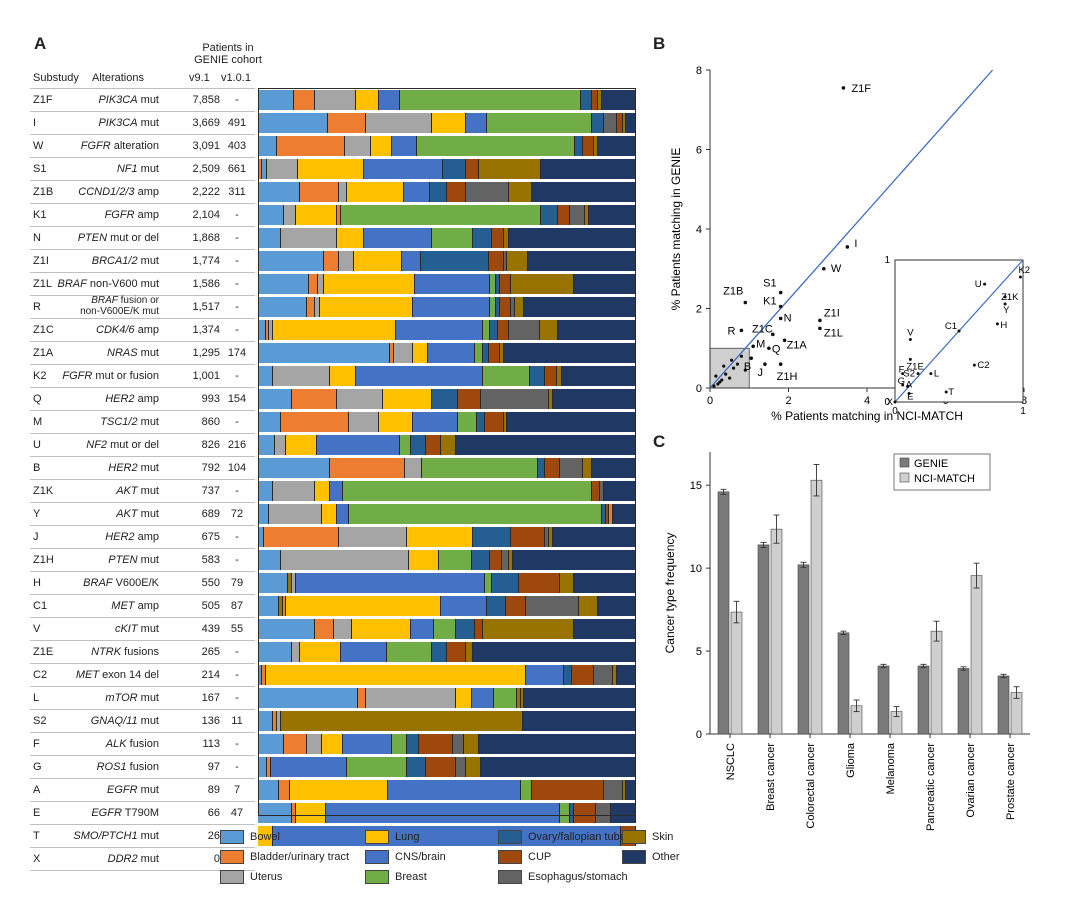 The width and height of the screenshot is (1080, 909). I want to click on table-row: J HER2 amp 675 -, so click(142, 536).